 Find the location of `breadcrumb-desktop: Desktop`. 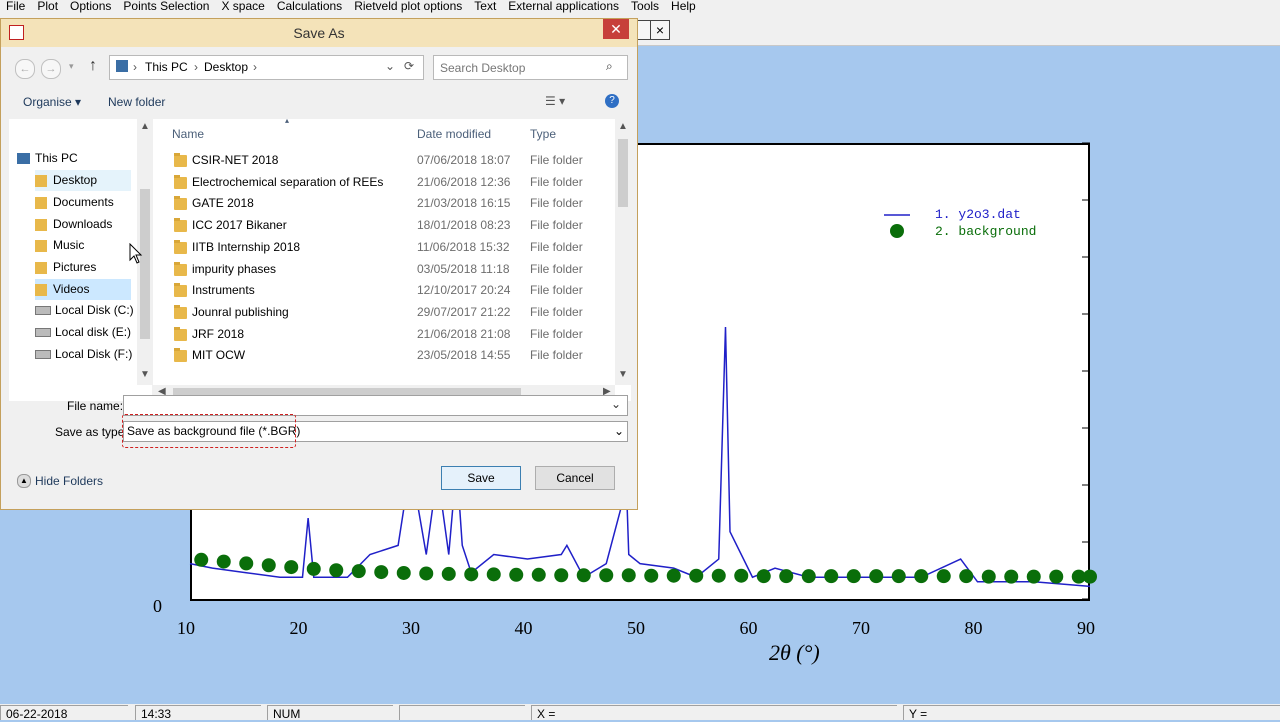

breadcrumb-desktop: Desktop is located at coordinates (226, 67).